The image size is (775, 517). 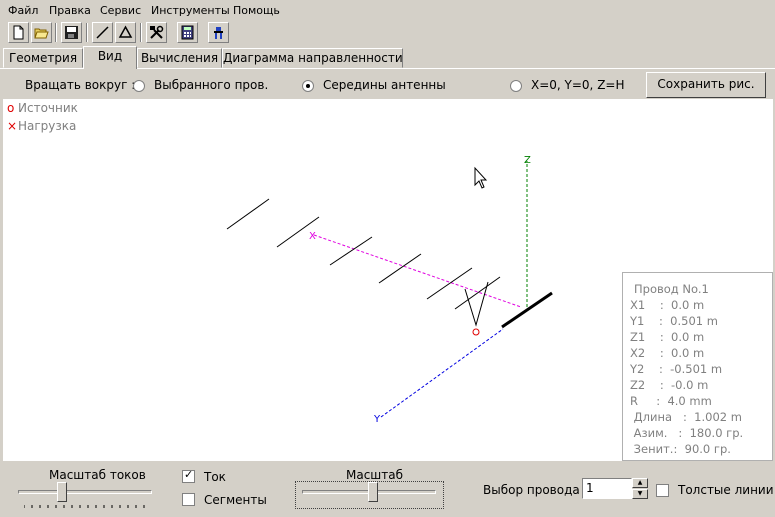 I want to click on save-icon, so click(x=71, y=32).